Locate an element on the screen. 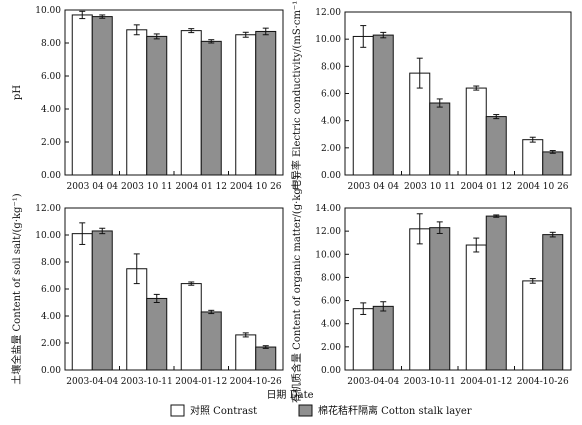 This screenshot has width=582, height=425. legend: 对照 Contrast 棉花秸秆隔离 Cotton stalk layer is located at coordinates (321, 410).